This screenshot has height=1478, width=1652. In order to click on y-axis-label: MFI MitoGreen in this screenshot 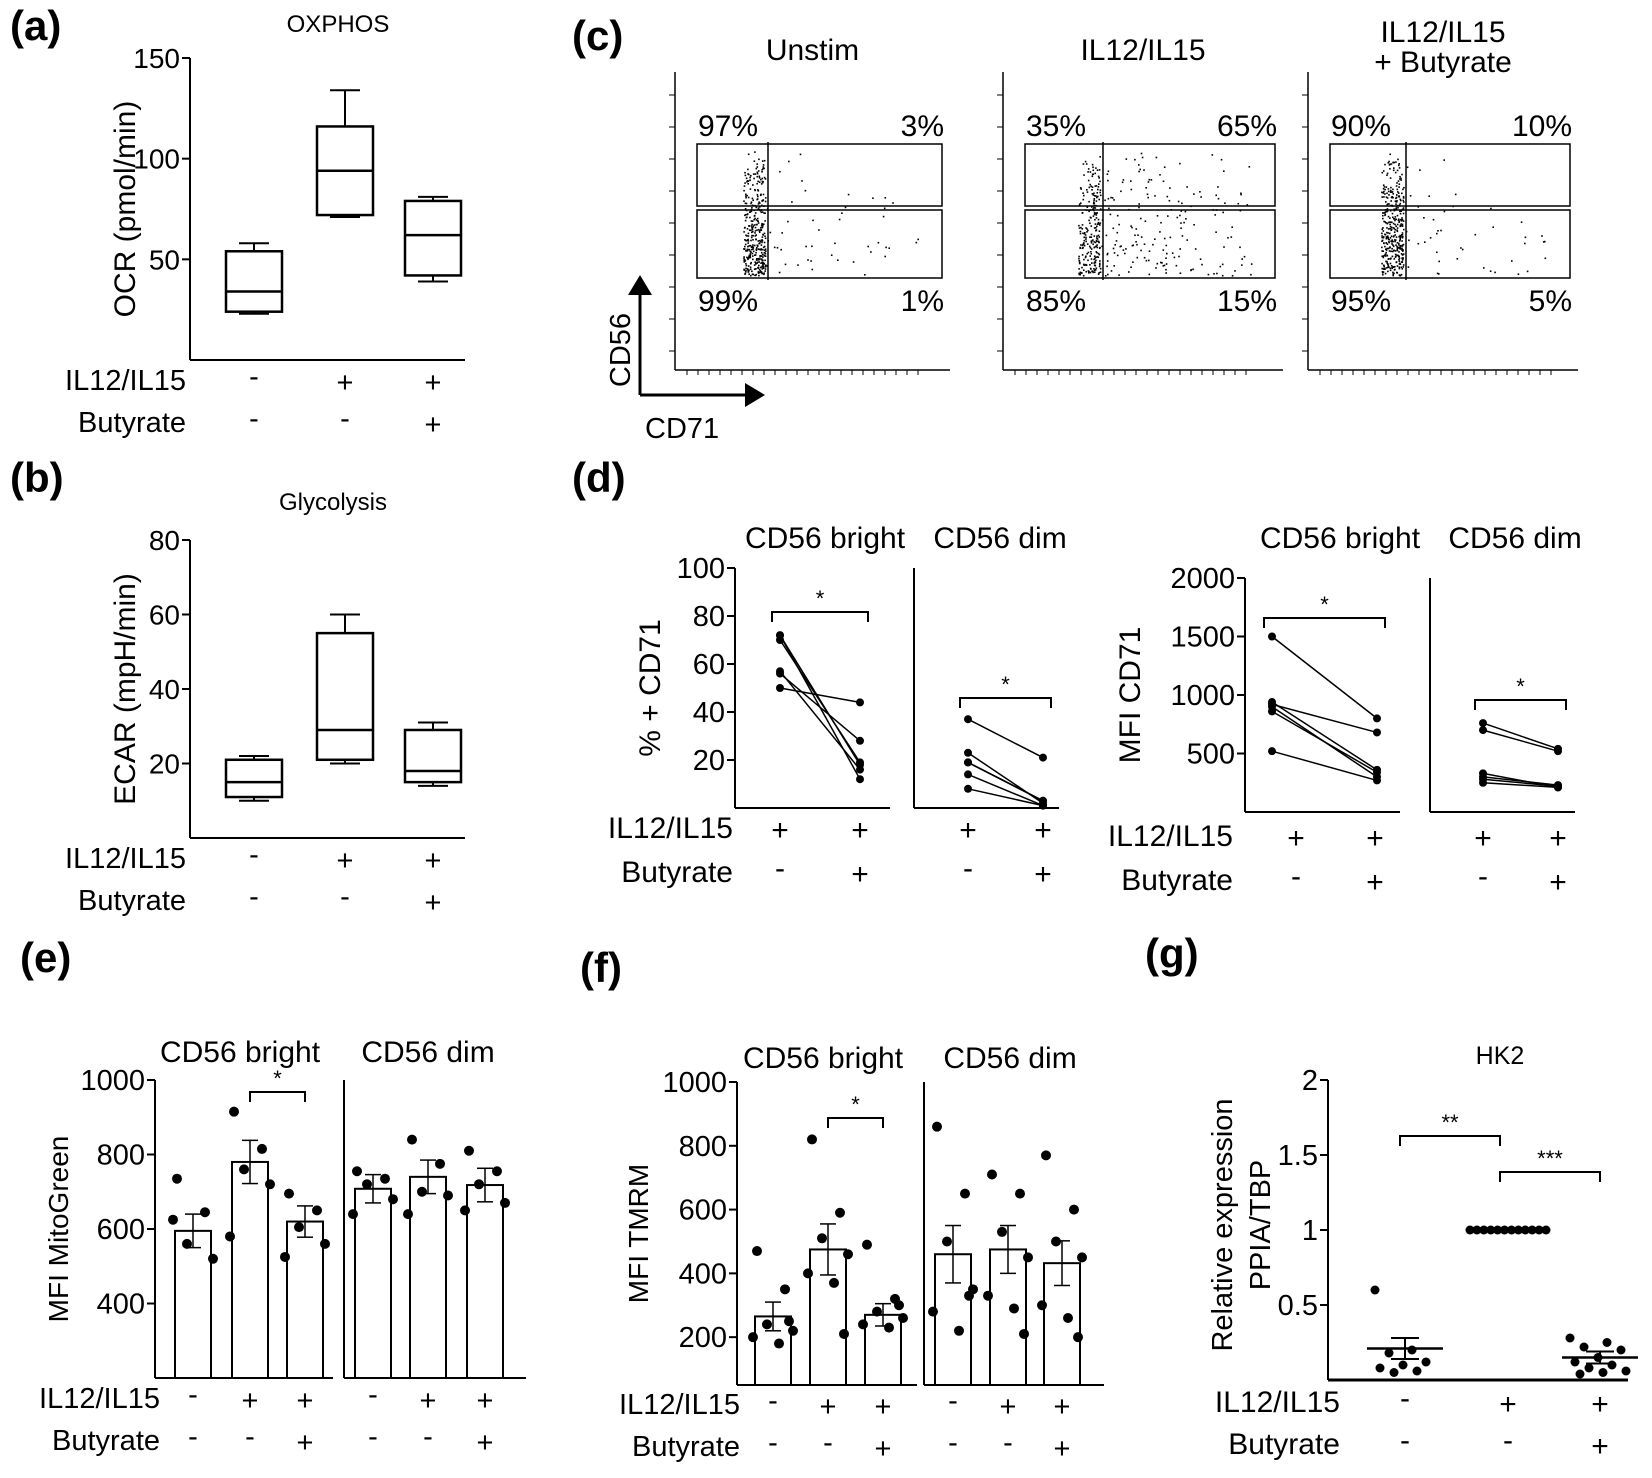, I will do `click(58, 1229)`.